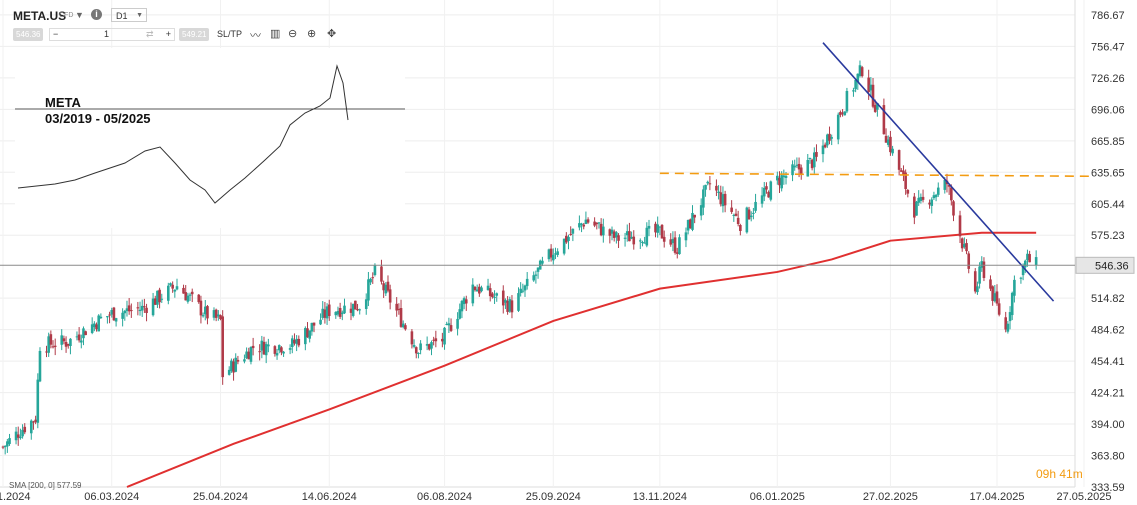 The height and width of the screenshot is (505, 1137). I want to click on x-tick-label: 27.05.2025, so click(1083, 497).